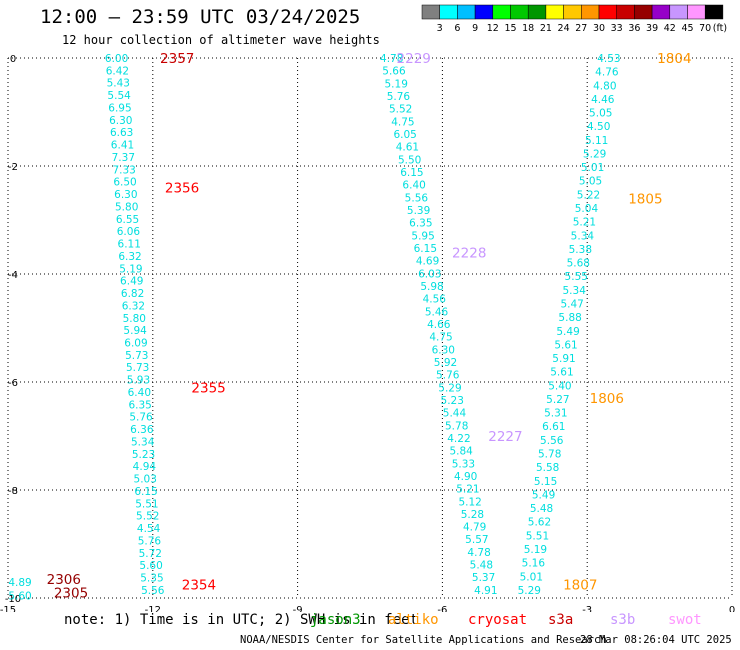 The width and height of the screenshot is (740, 650). Describe the element at coordinates (129, 232) in the screenshot. I see `wave-height-point: 6.06` at that location.